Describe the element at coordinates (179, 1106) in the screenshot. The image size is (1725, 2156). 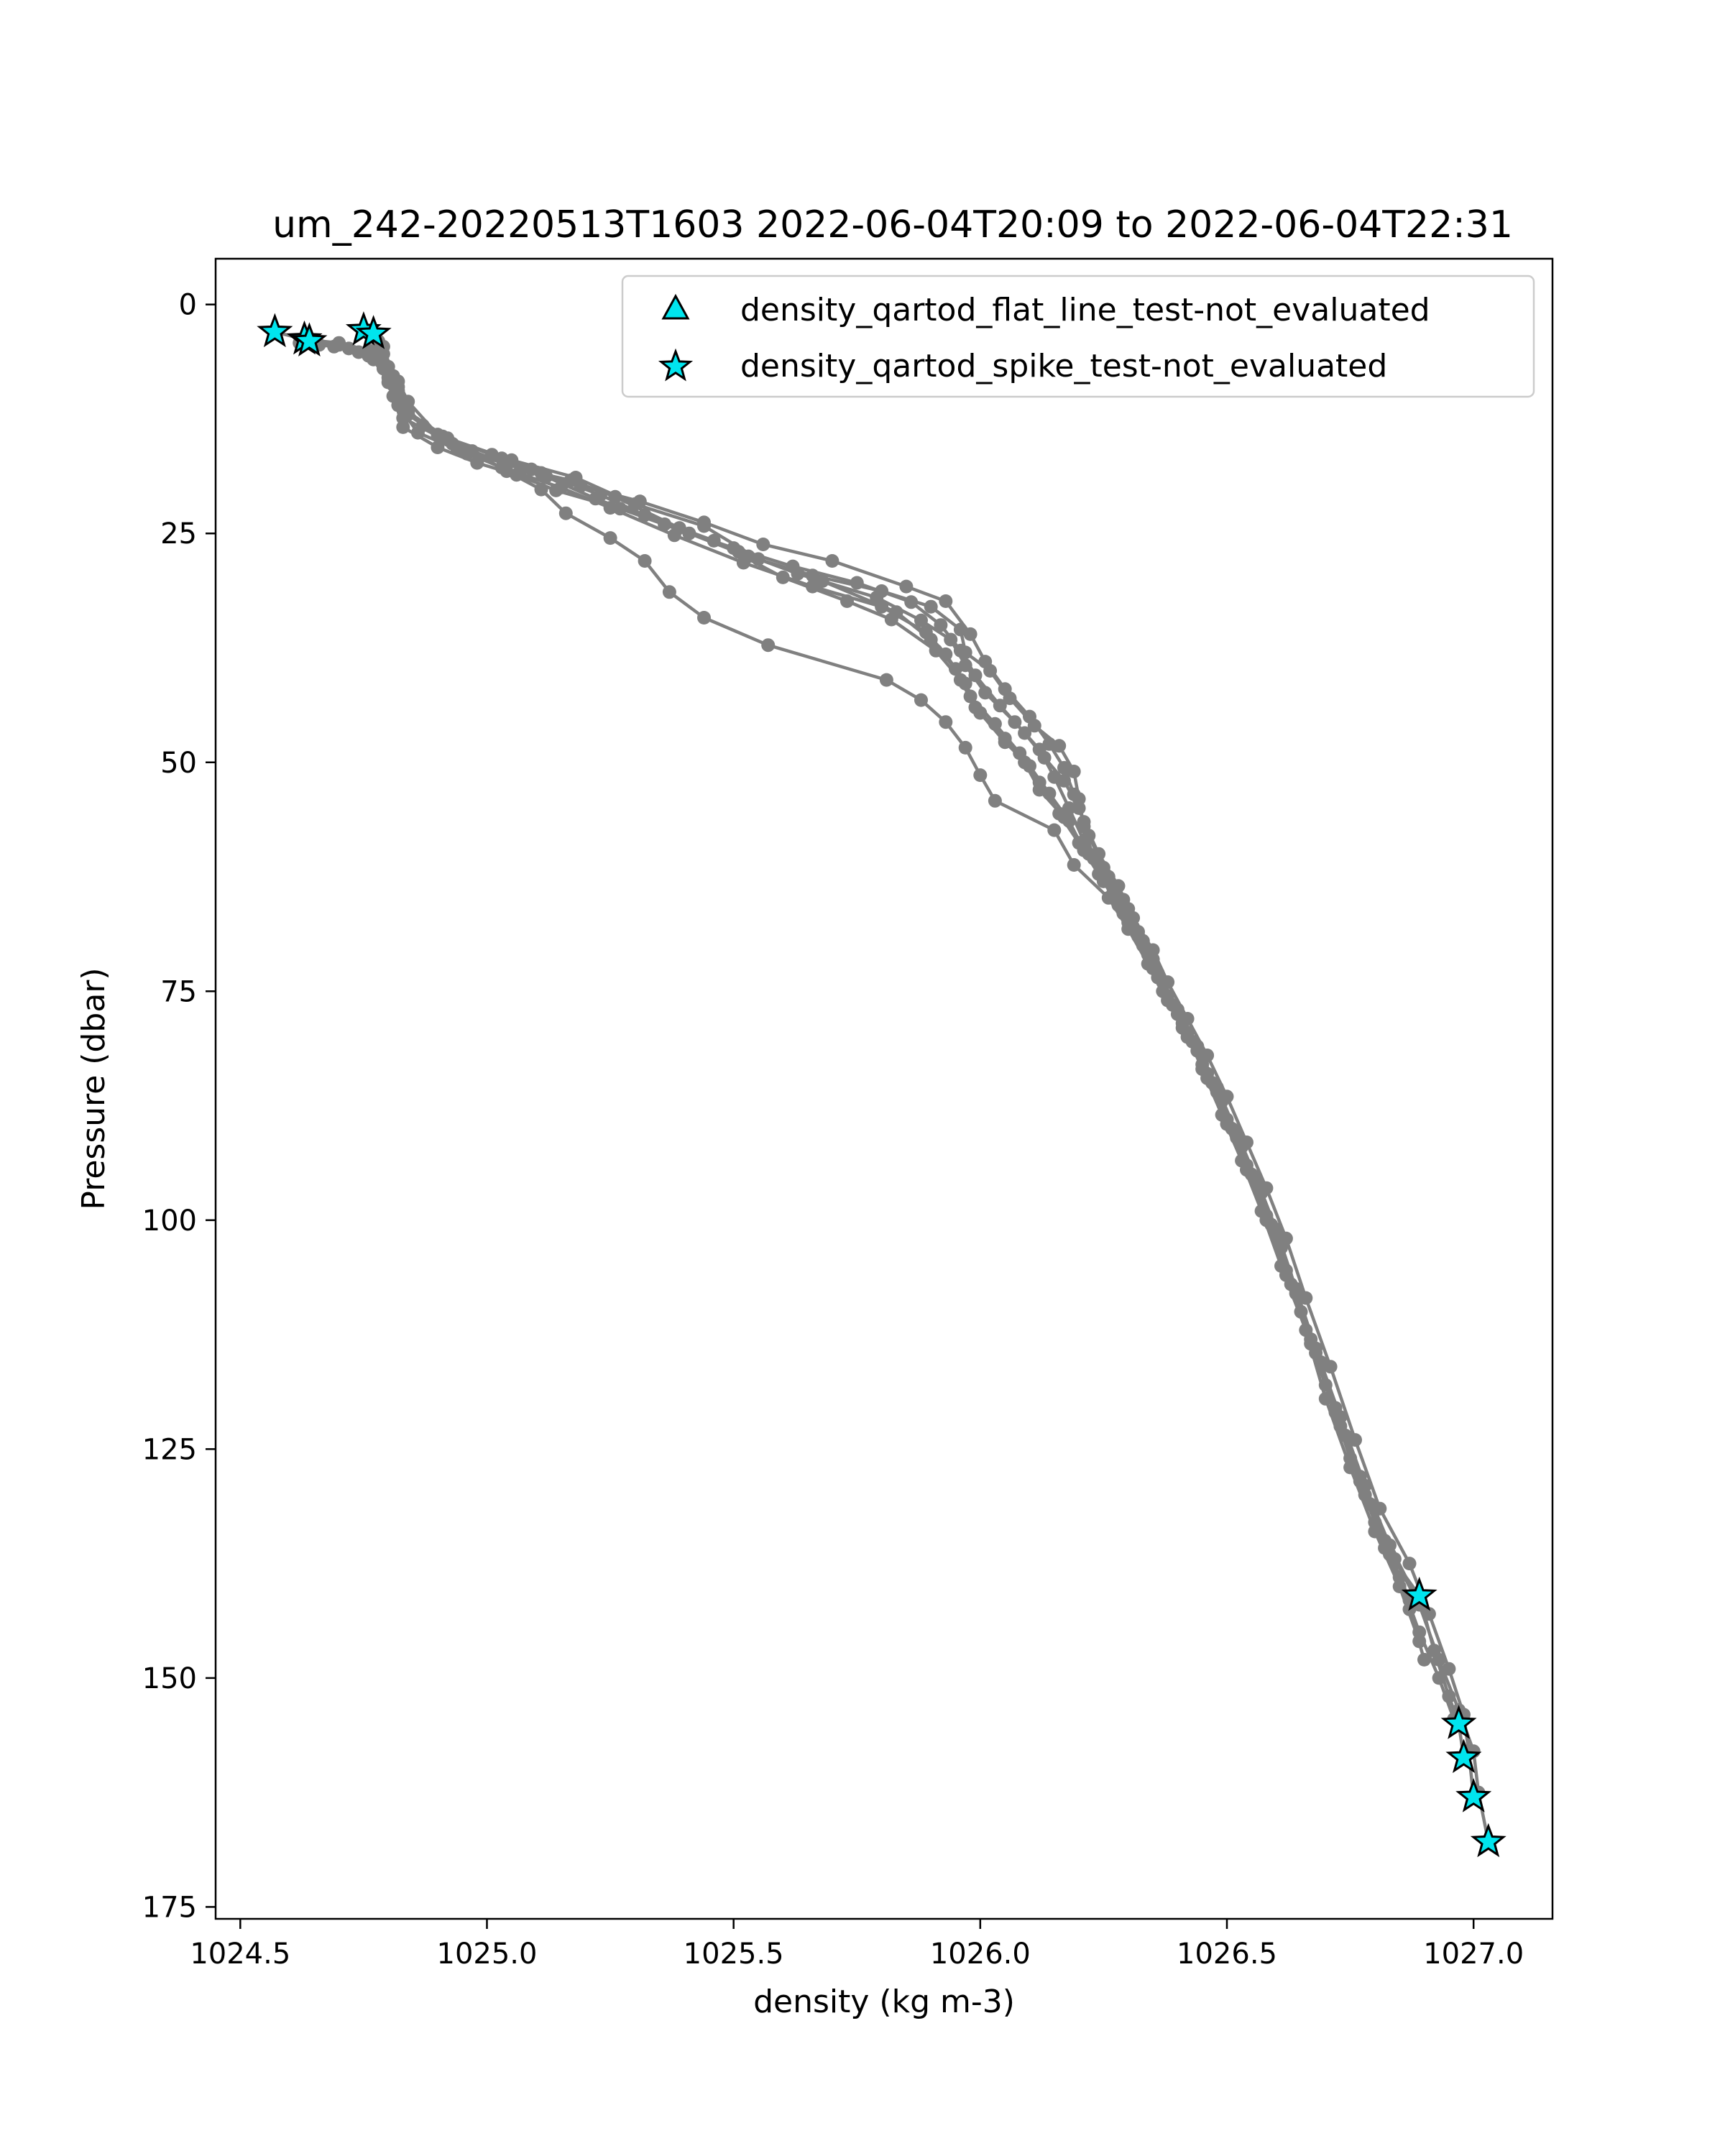
I see `y-axis: 0 25 50 75 100 125 150 175` at that location.